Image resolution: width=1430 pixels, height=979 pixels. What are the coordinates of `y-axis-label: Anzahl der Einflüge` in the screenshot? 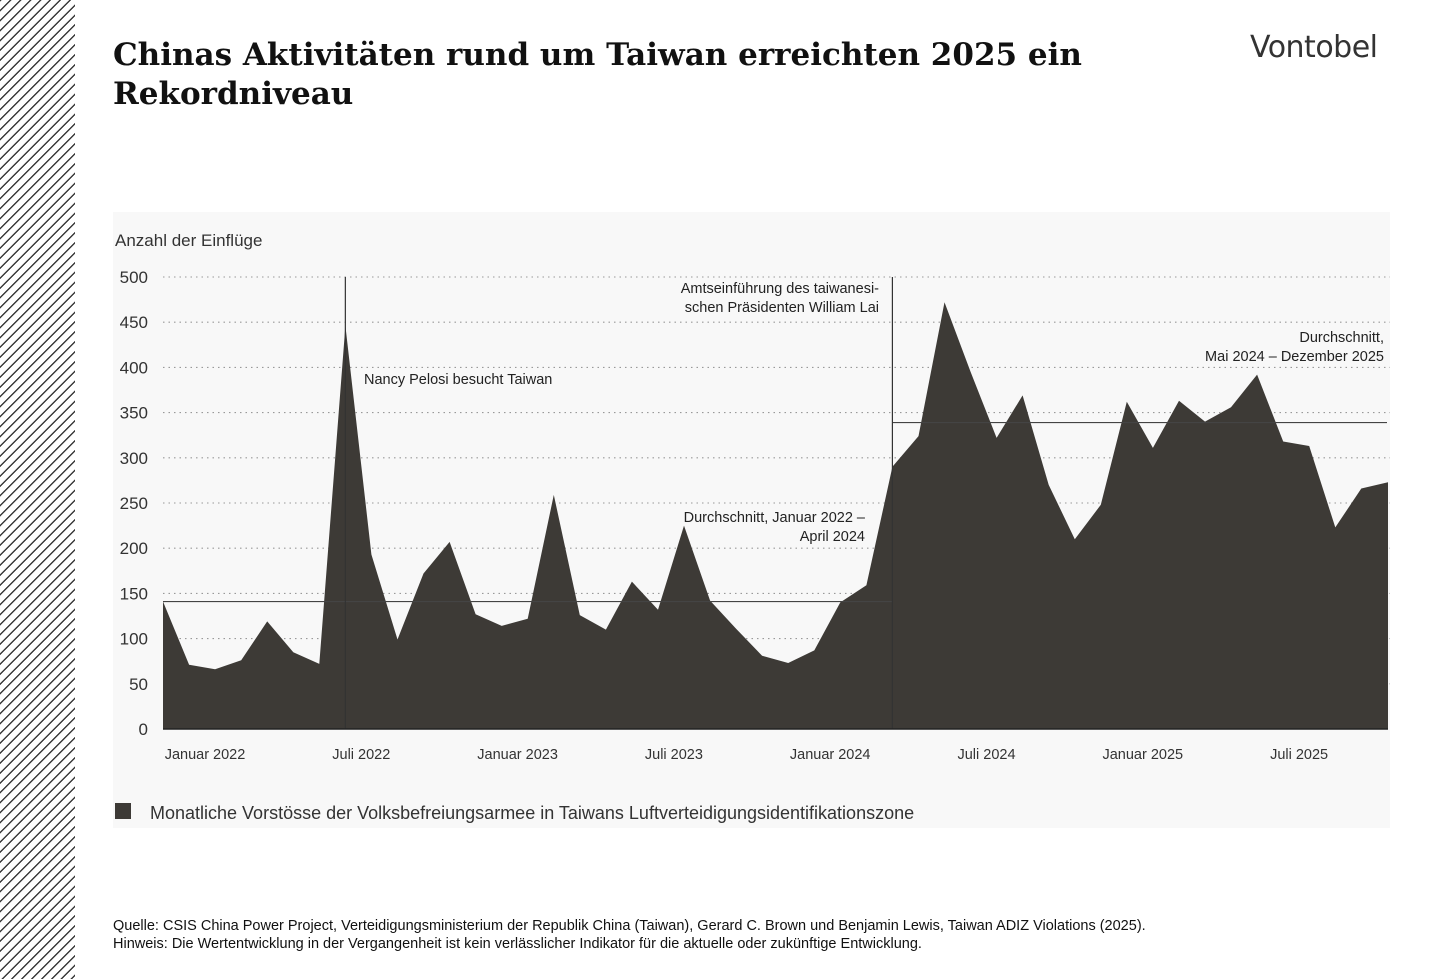 It's located at (188, 240).